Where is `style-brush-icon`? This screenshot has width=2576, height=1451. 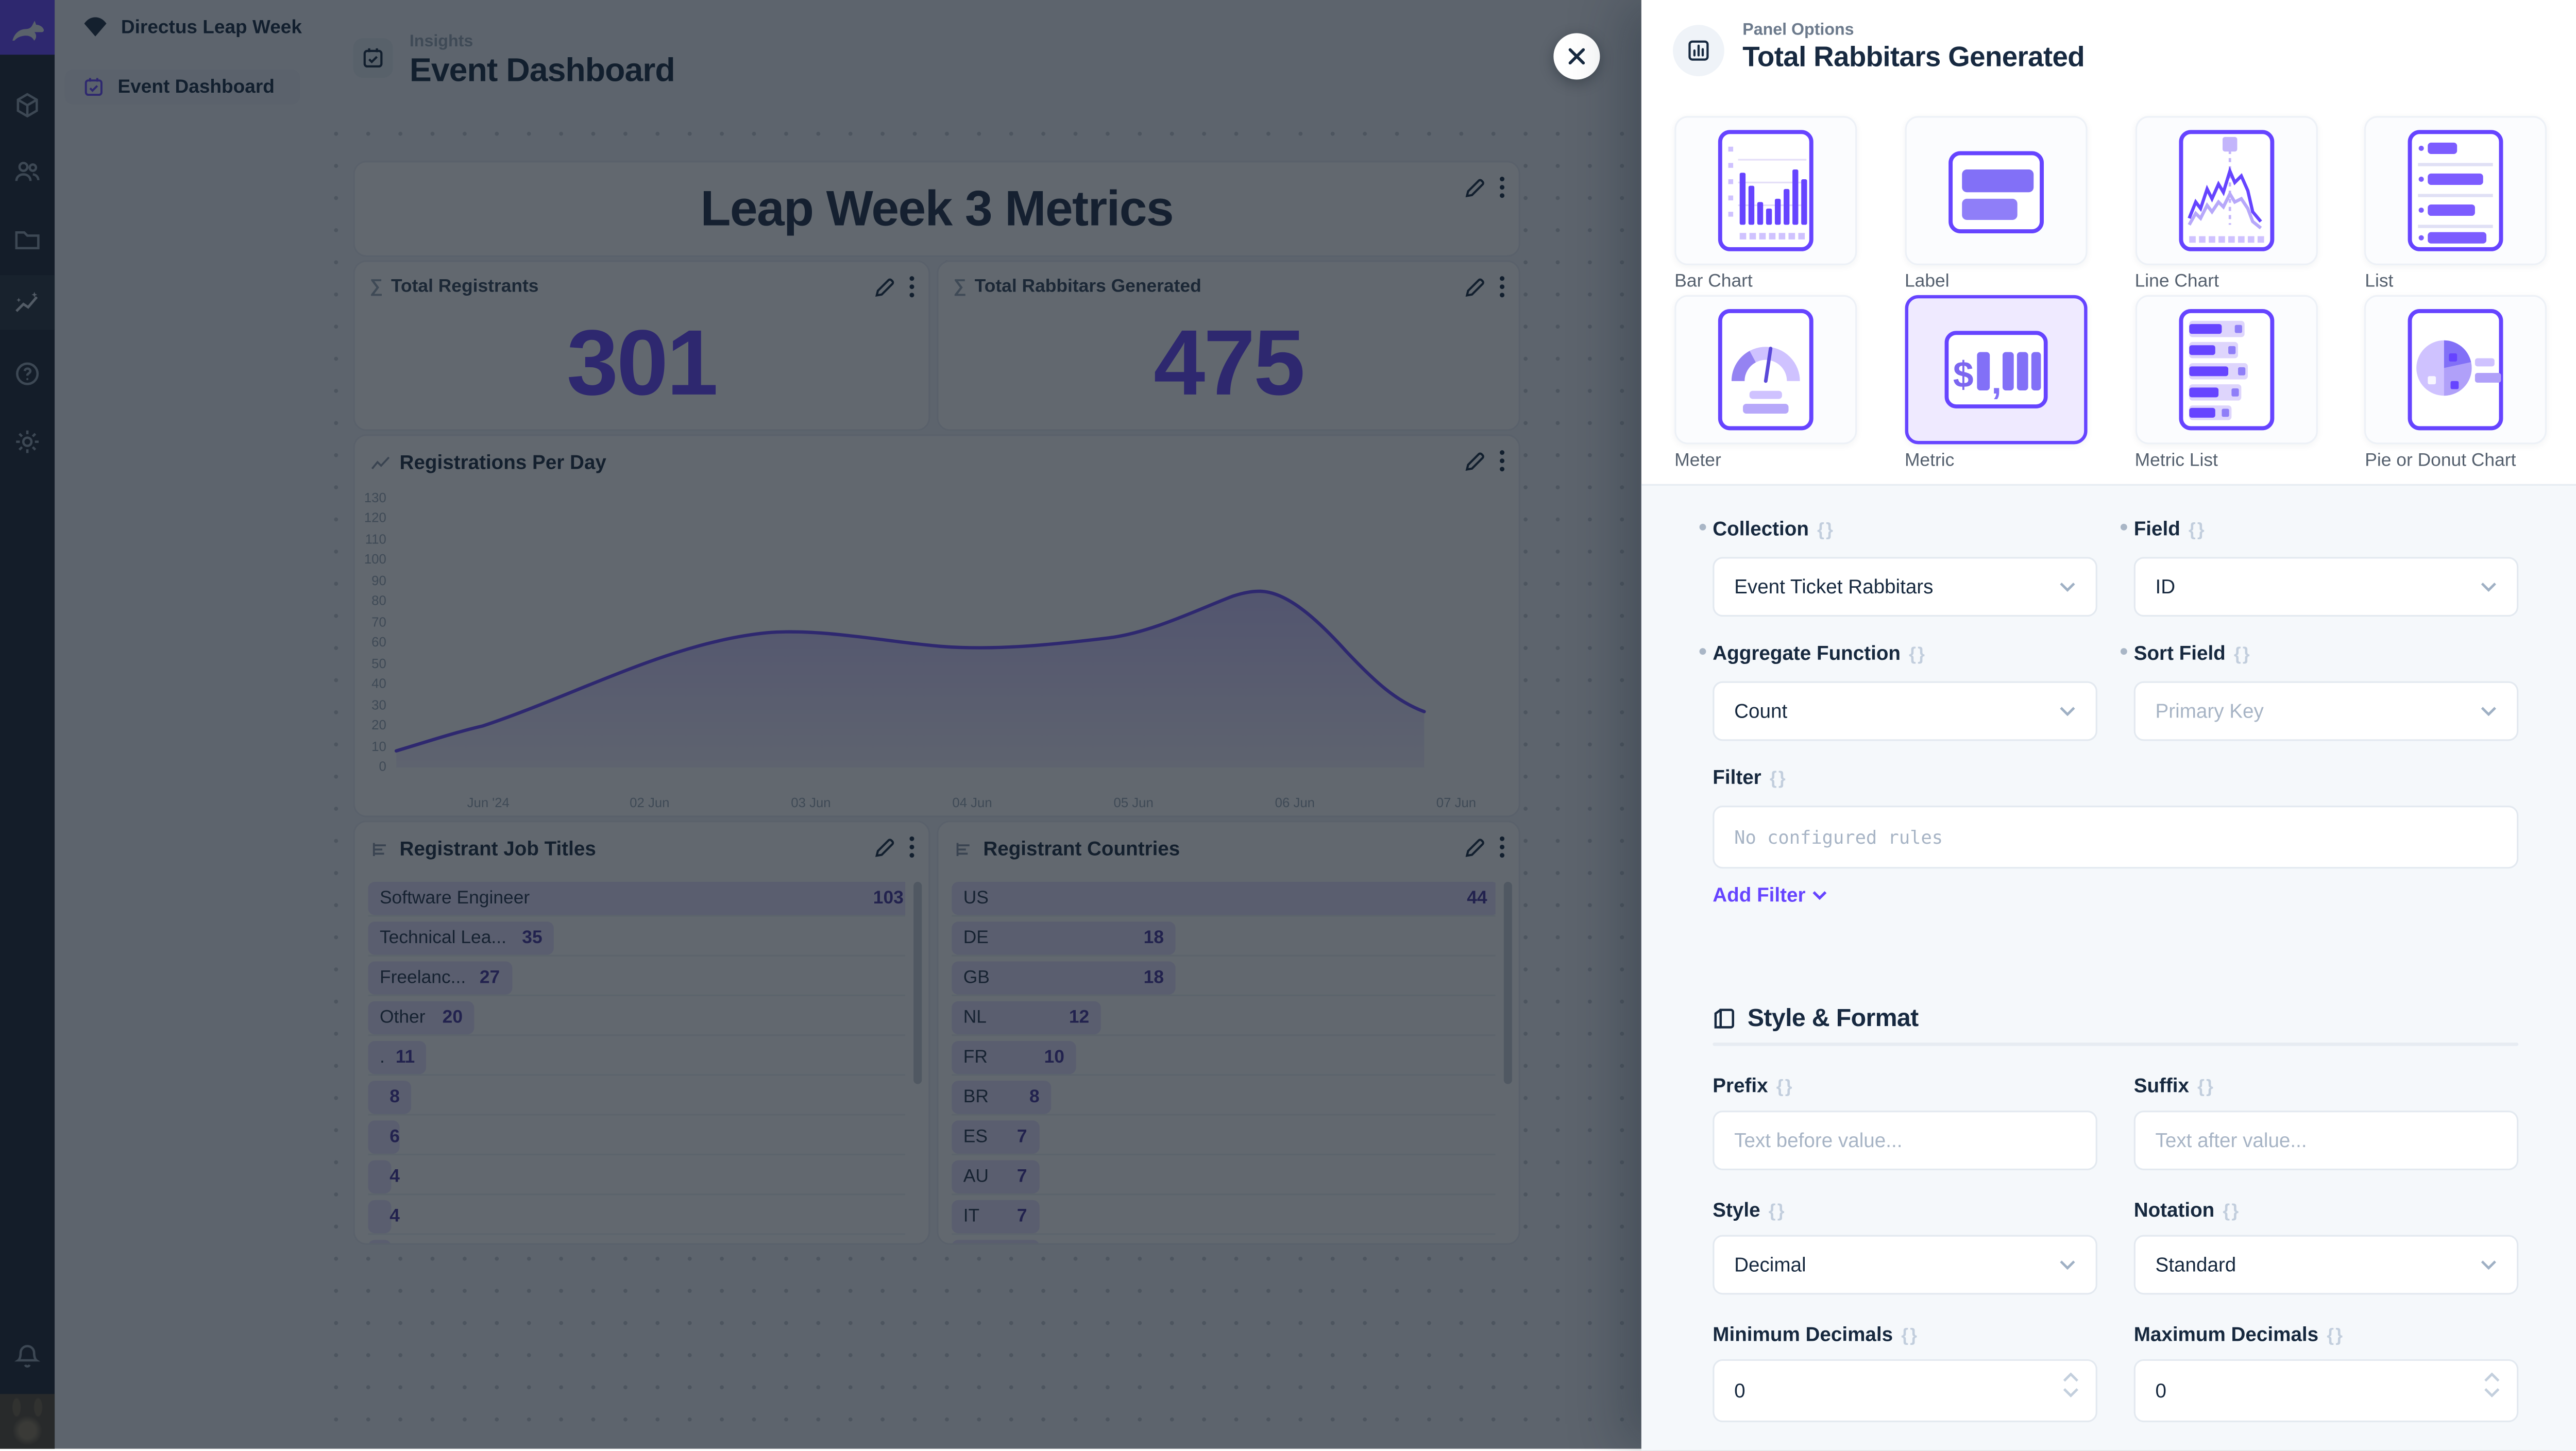 style-brush-icon is located at coordinates (1724, 1019).